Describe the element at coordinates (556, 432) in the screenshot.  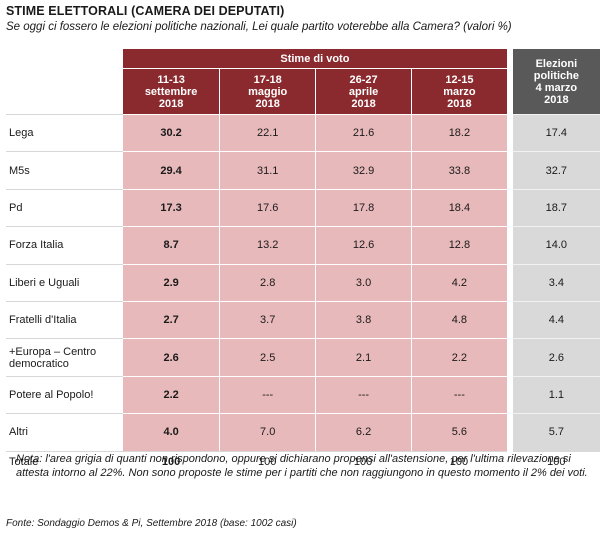
I see `elections-cell: 5.7` at that location.